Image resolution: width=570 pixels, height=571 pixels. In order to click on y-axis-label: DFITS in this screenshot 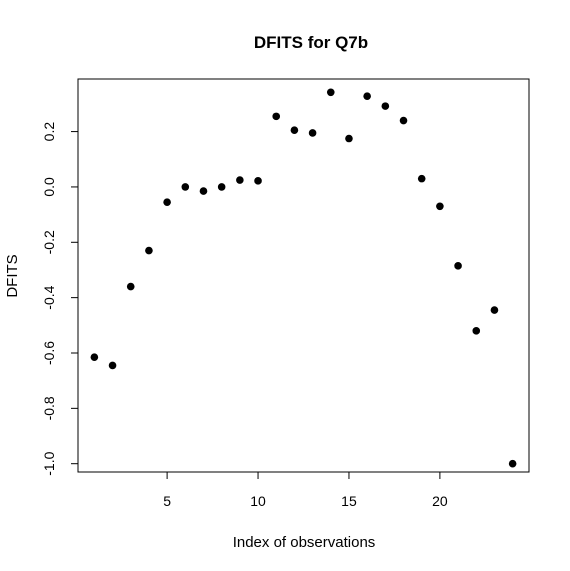, I will do `click(12, 275)`.